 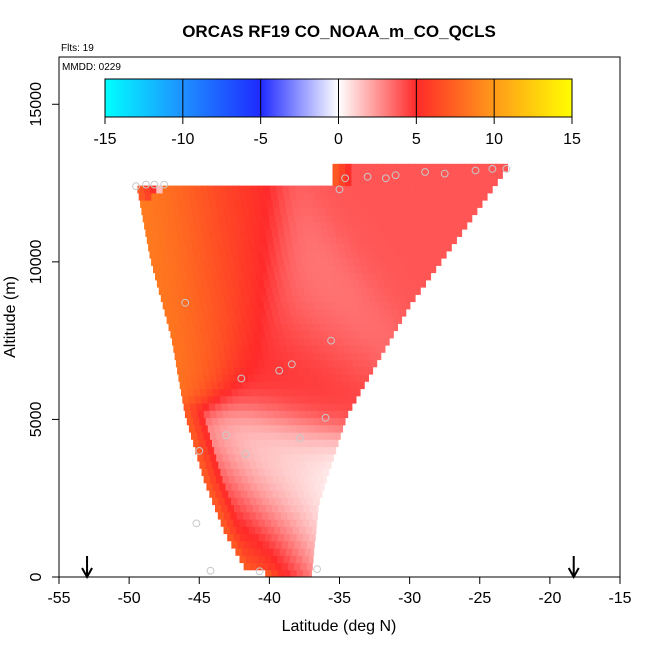 What do you see at coordinates (87, 568) in the screenshot?
I see `latitude-arrow` at bounding box center [87, 568].